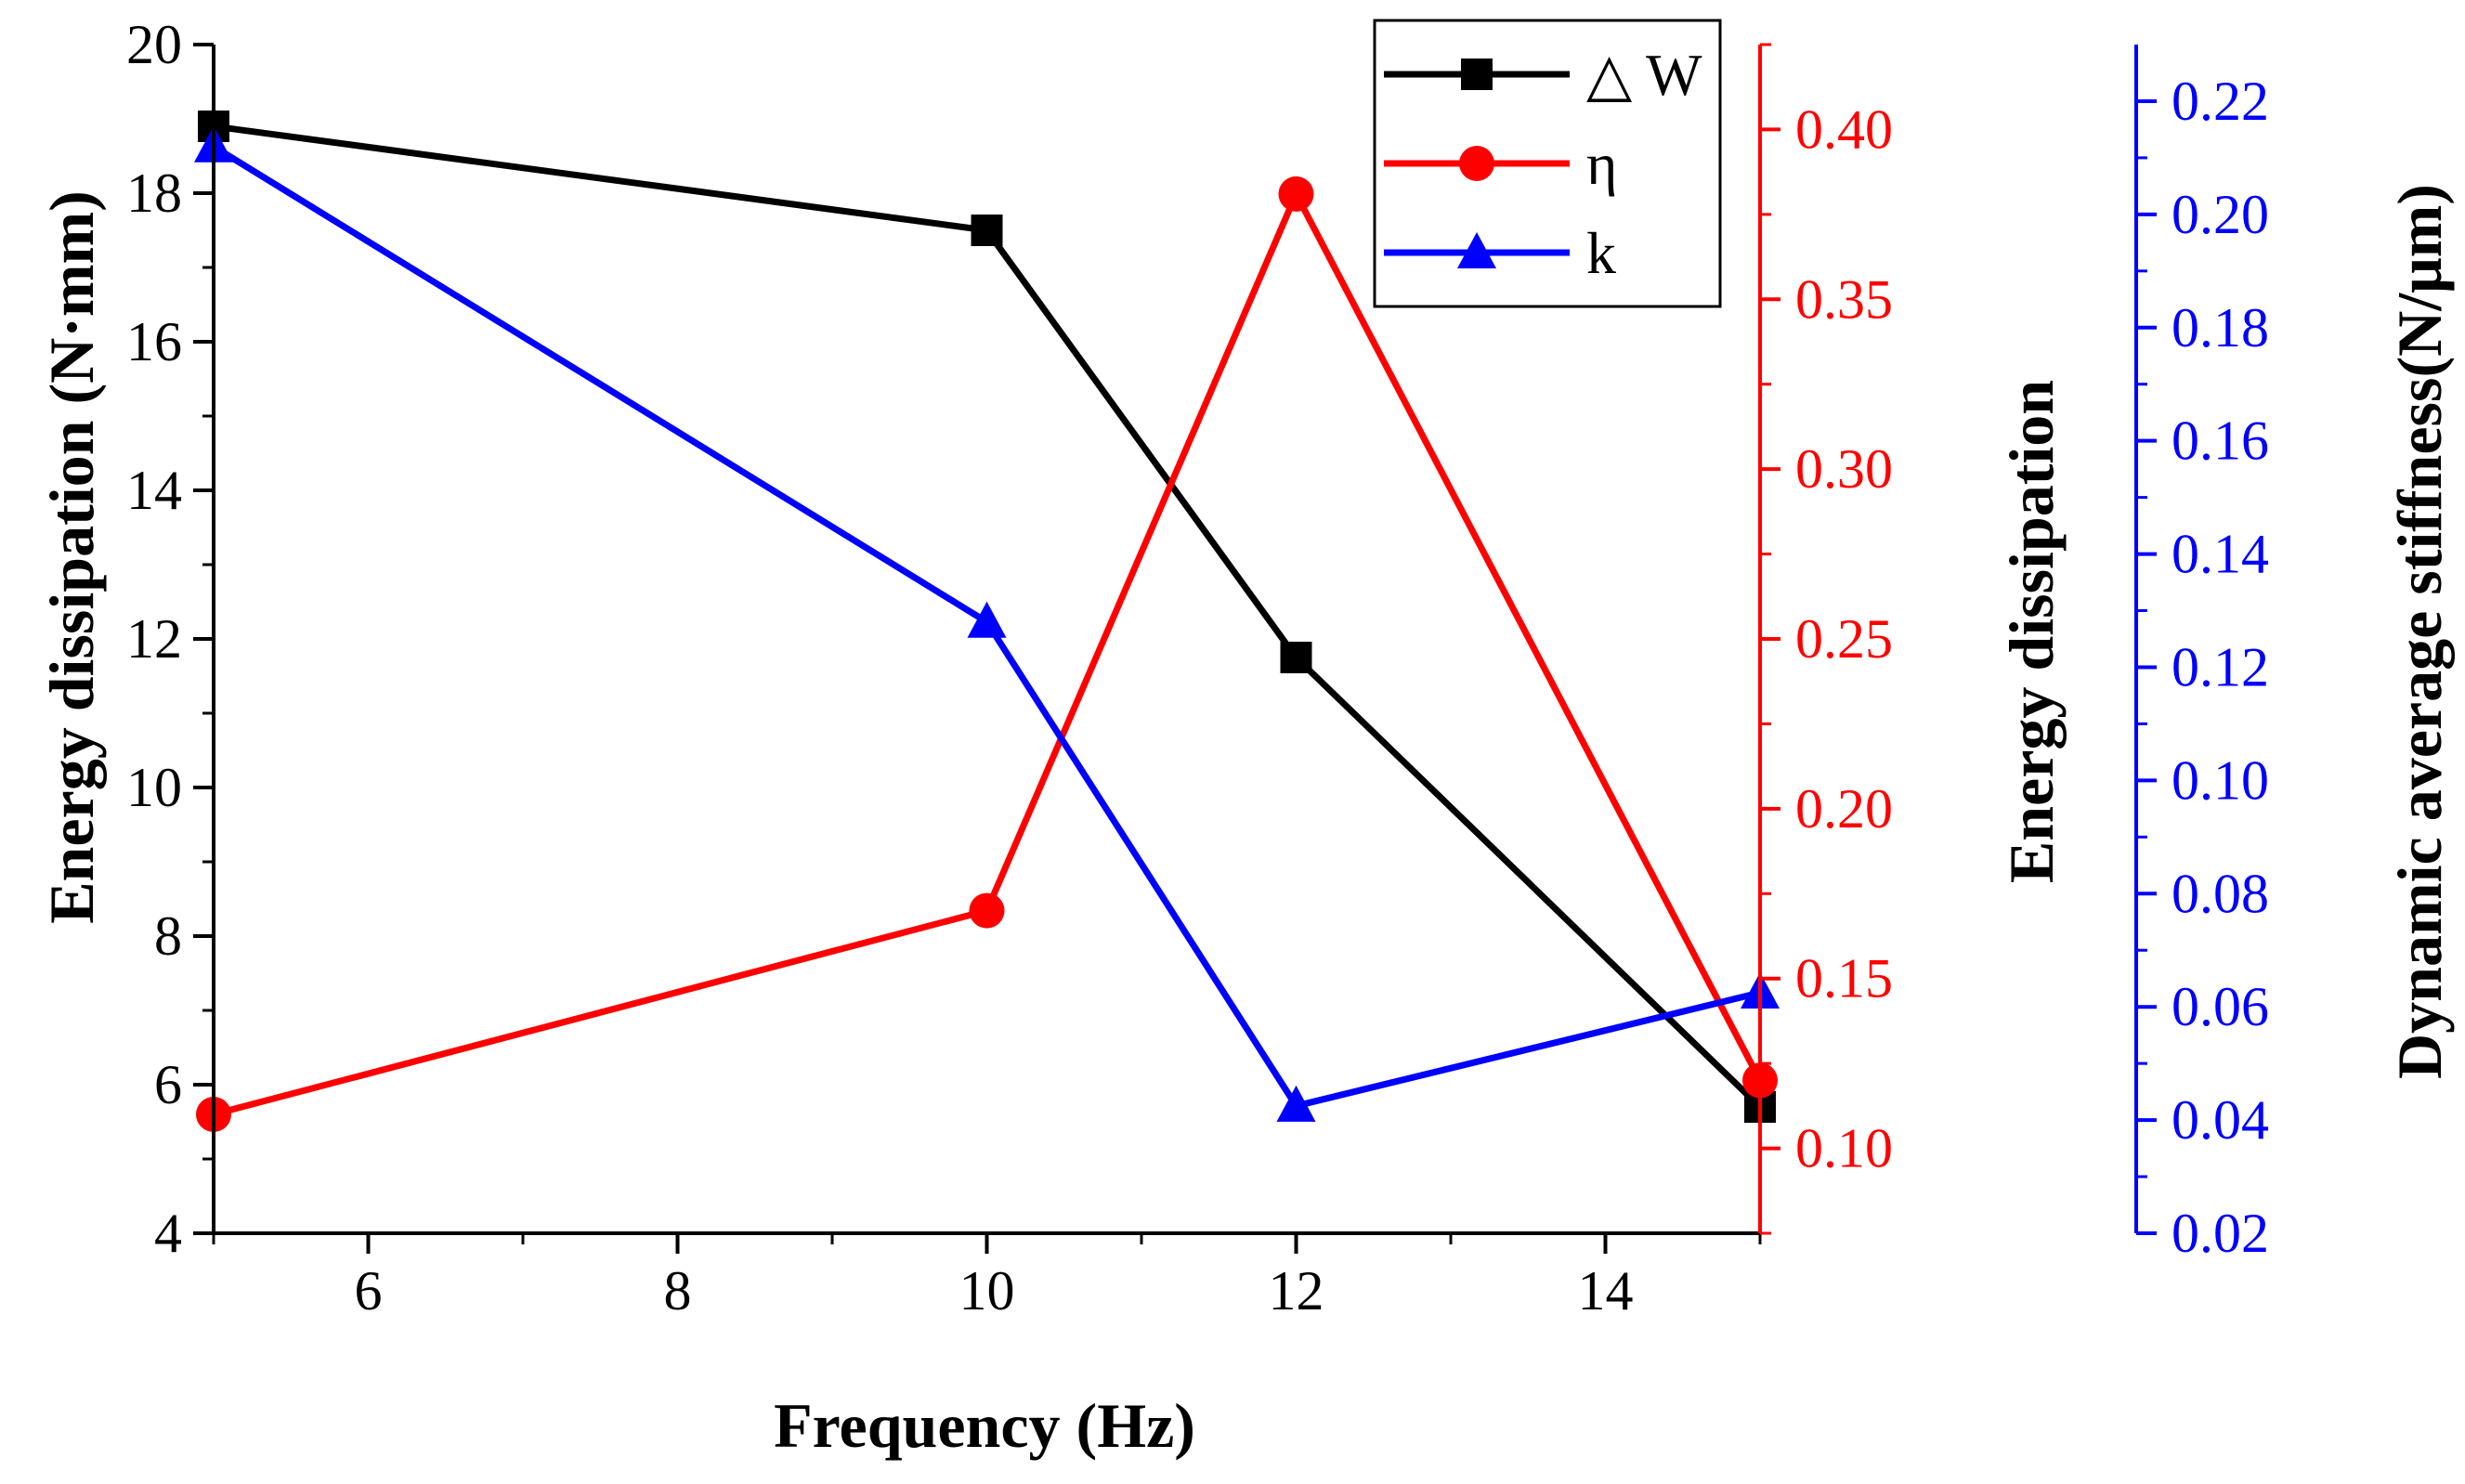 This screenshot has height=1484, width=2465. I want to click on legend: △ W ηk, so click(1547, 163).